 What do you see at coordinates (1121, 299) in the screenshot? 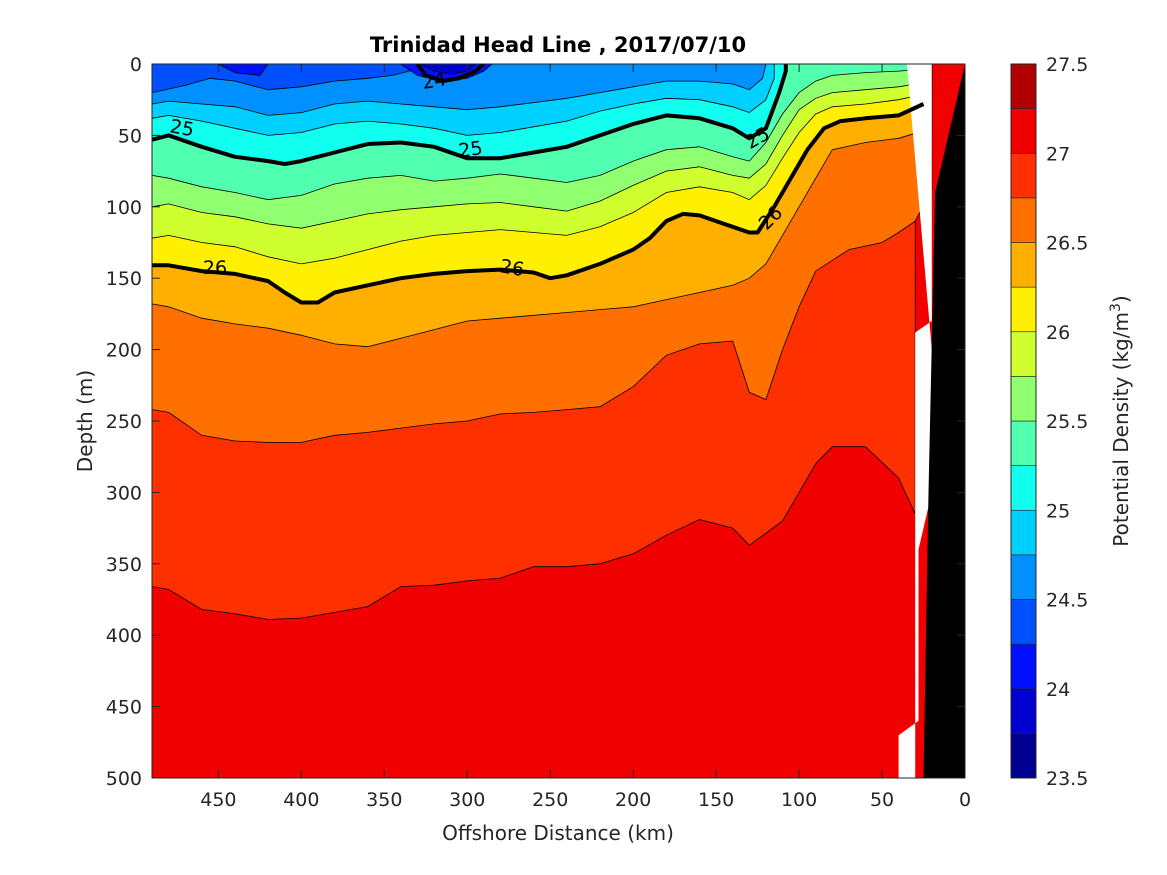
I see `colorbar-label-end: )` at bounding box center [1121, 299].